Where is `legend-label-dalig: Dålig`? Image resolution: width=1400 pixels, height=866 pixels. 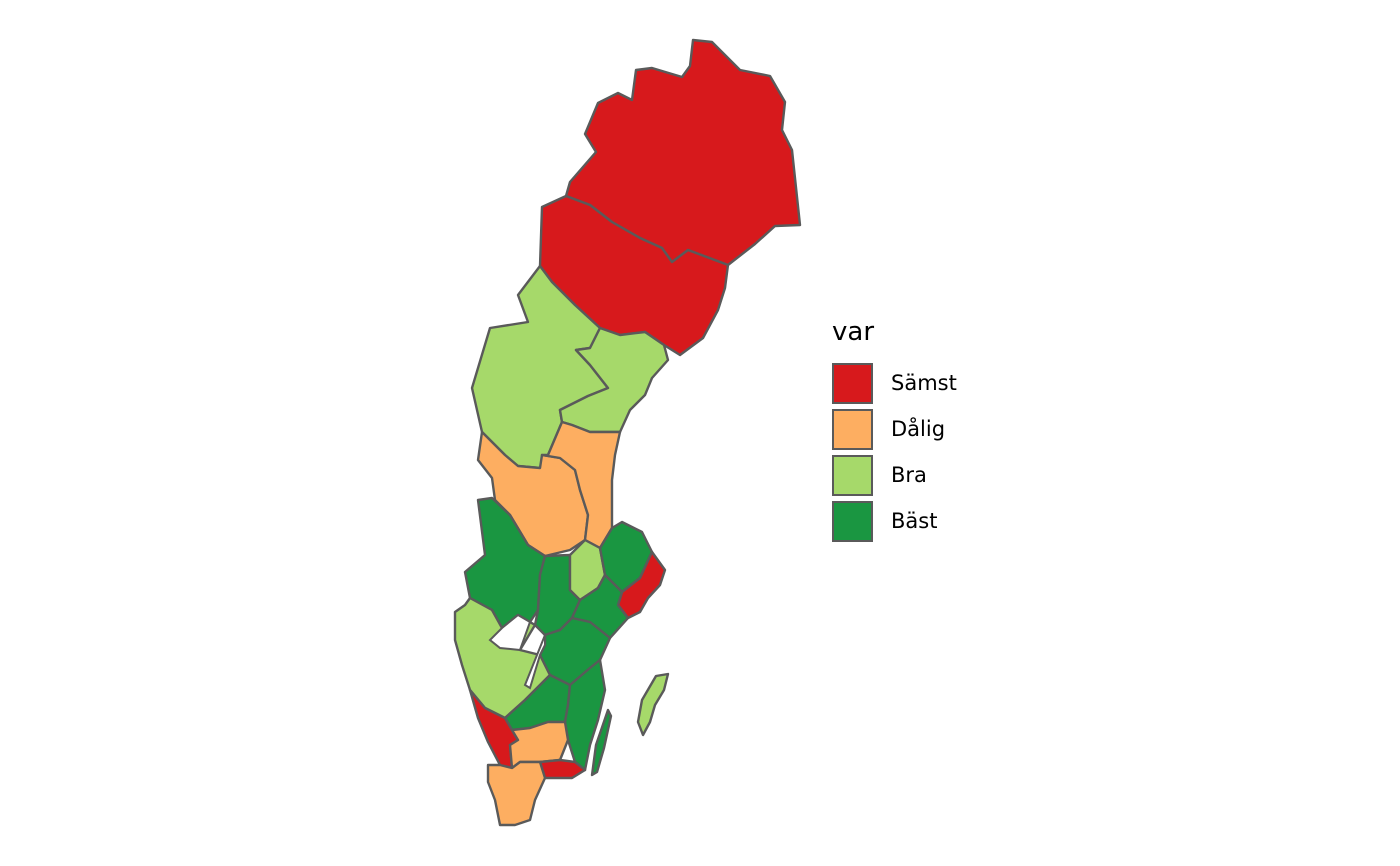 legend-label-dalig: Dålig is located at coordinates (918, 429).